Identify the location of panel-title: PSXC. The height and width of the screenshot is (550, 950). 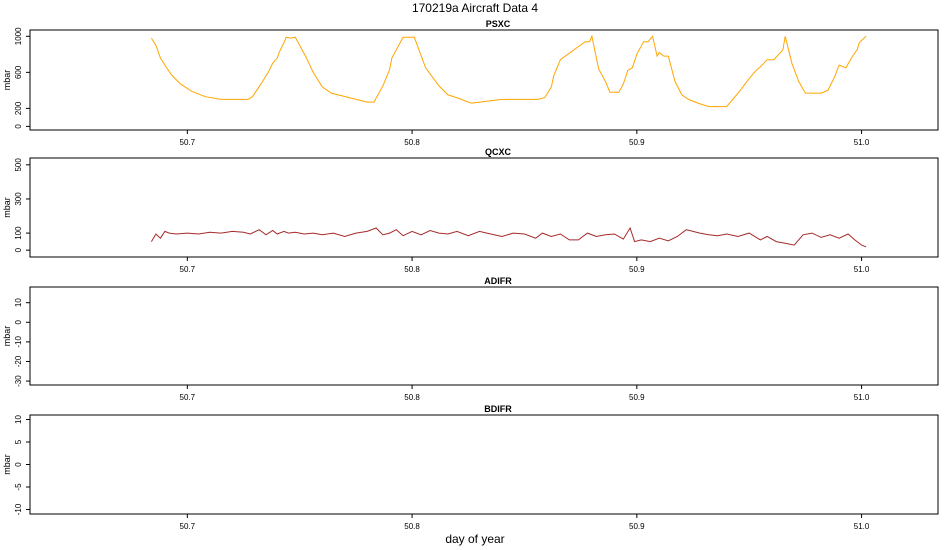
(498, 24).